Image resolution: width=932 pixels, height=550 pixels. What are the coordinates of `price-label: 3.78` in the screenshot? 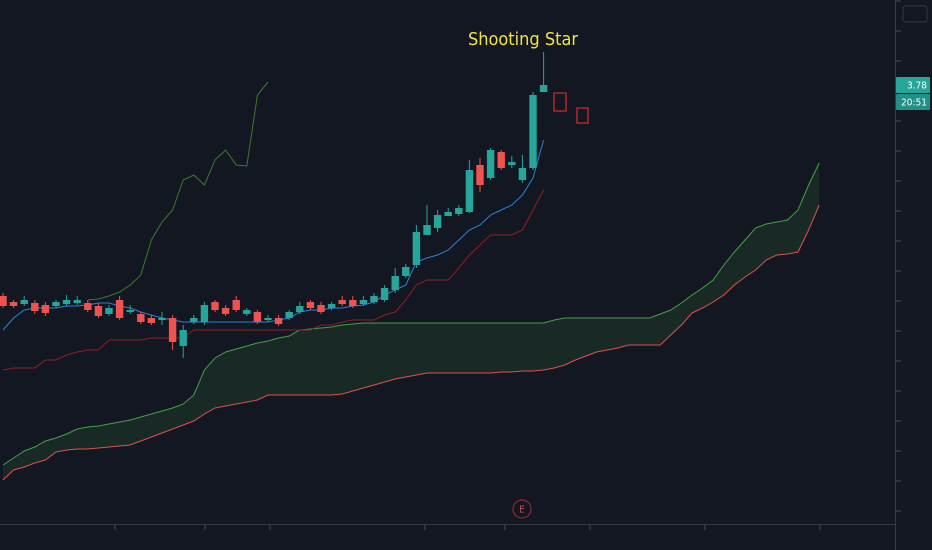 It's located at (917, 86).